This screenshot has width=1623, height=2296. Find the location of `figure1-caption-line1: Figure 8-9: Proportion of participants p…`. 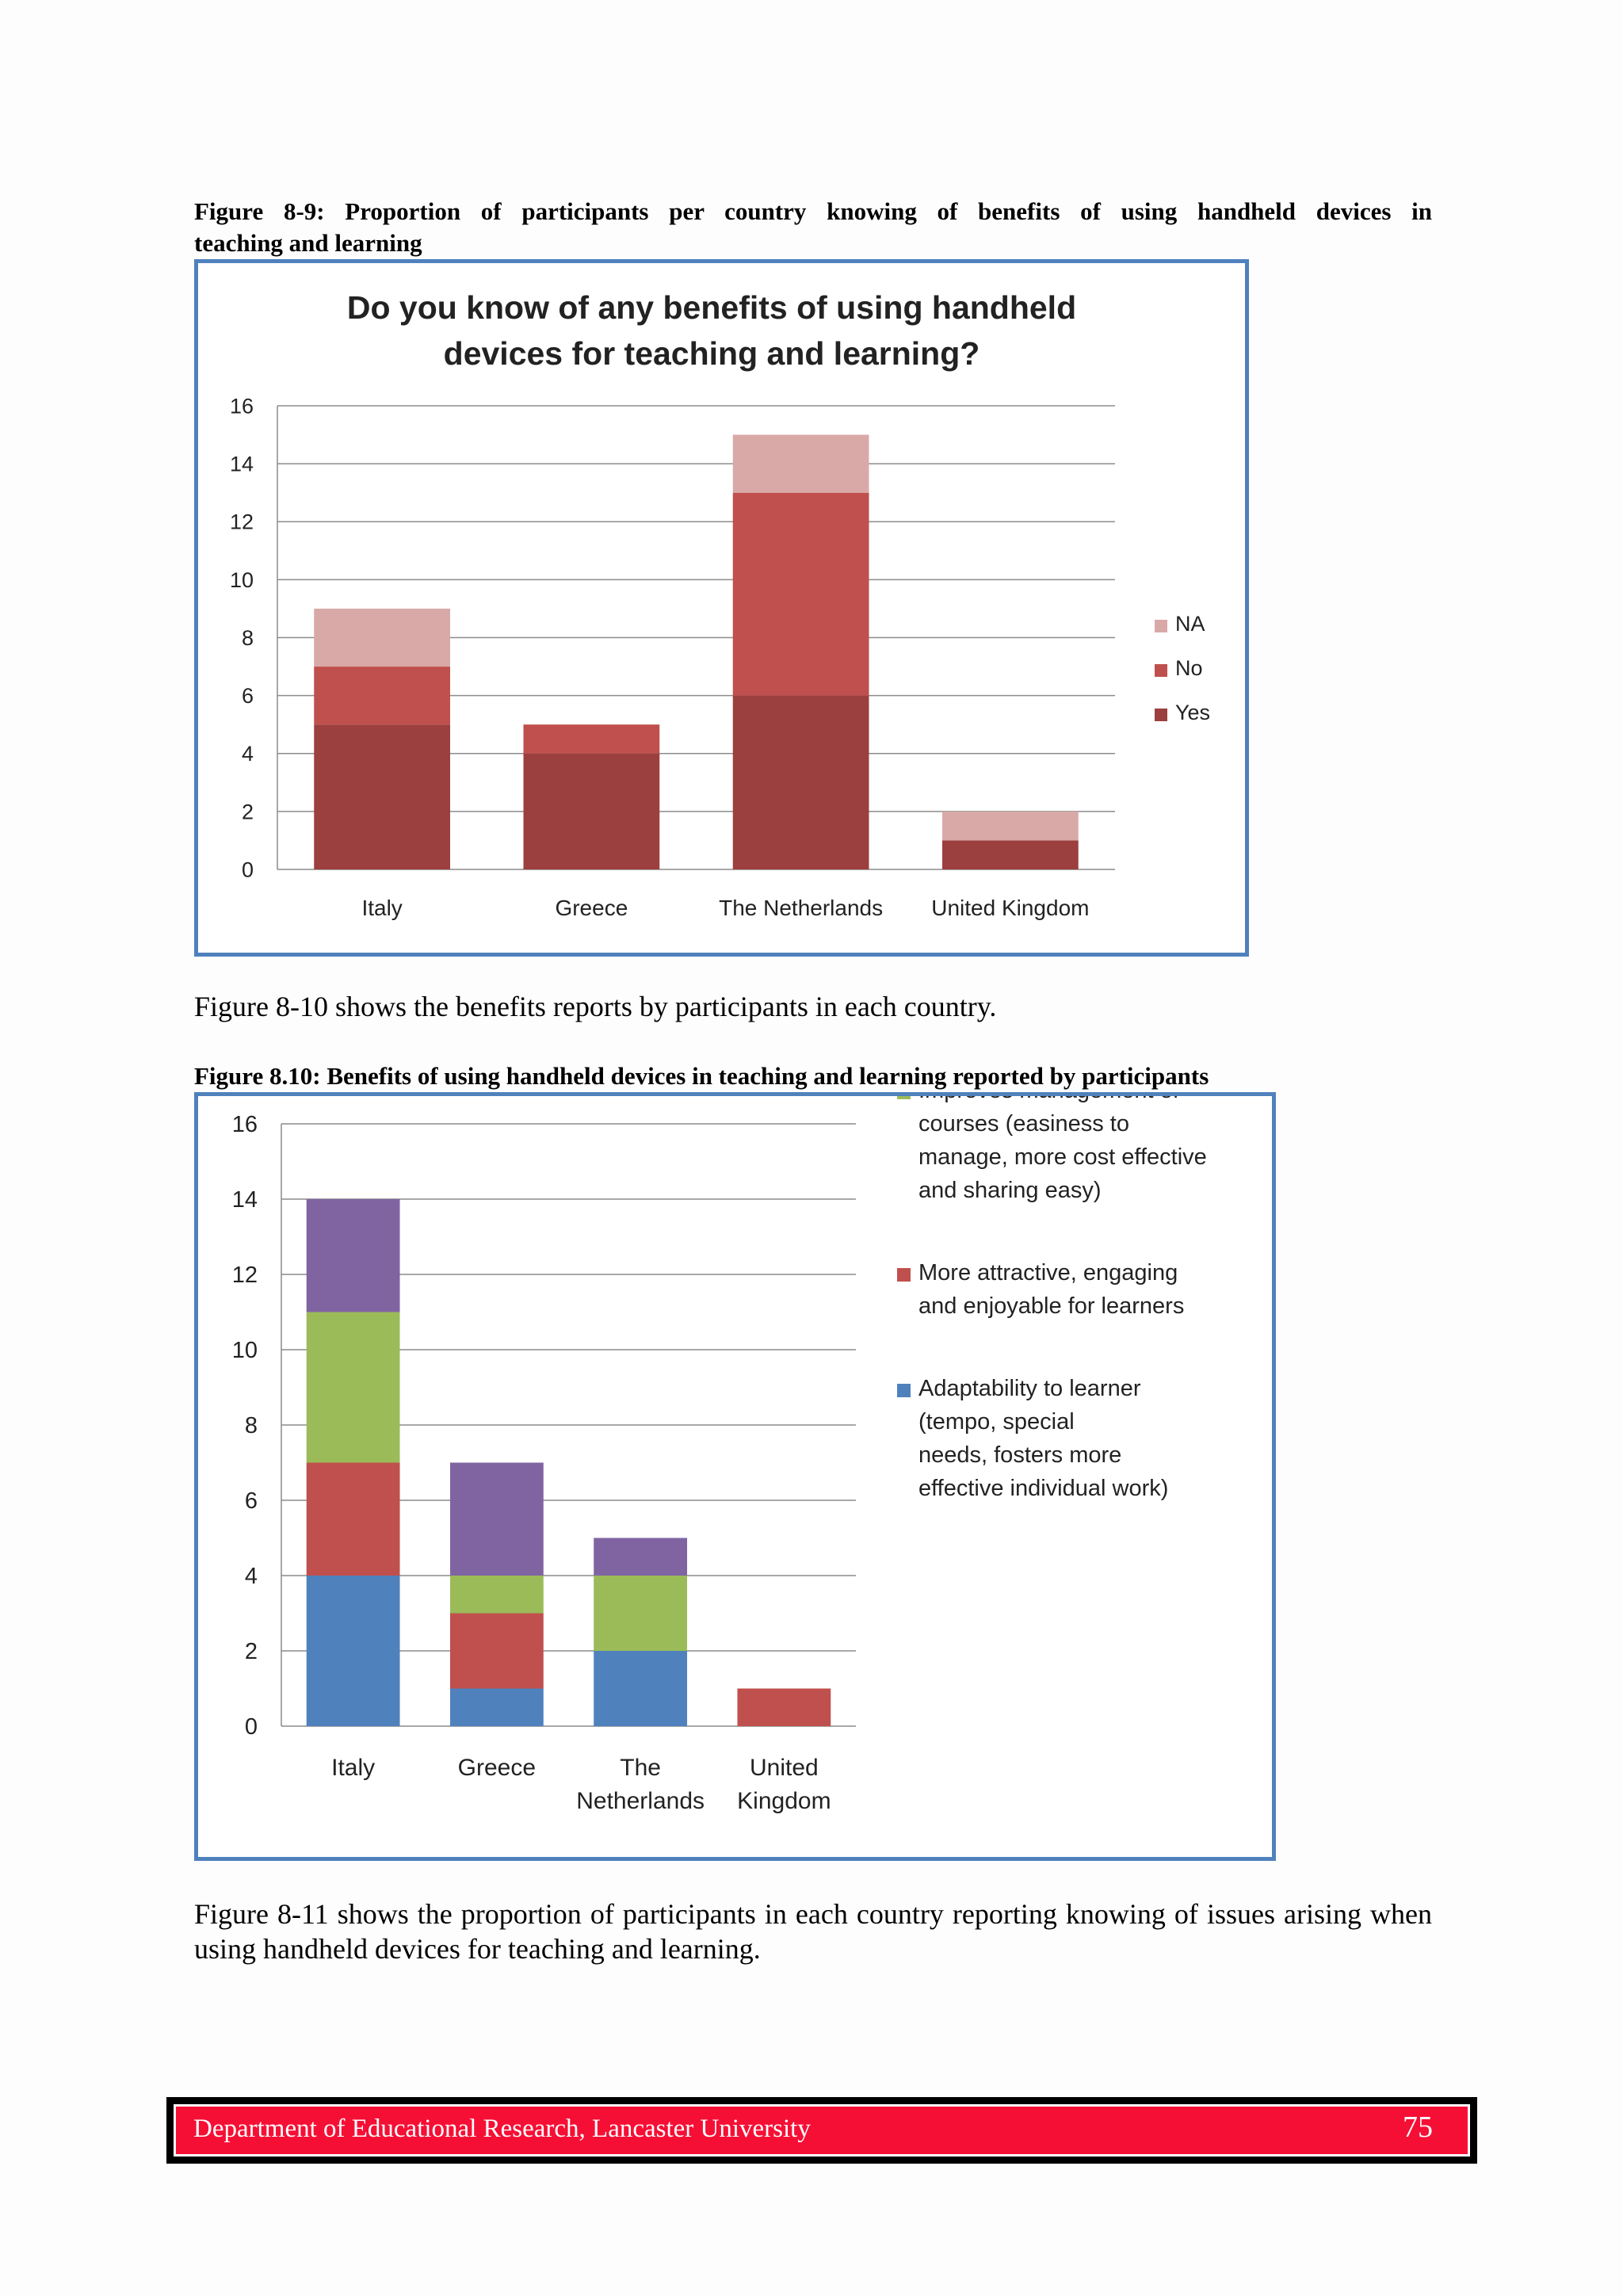

figure1-caption-line1: Figure 8-9: Proportion of participants p… is located at coordinates (813, 211).